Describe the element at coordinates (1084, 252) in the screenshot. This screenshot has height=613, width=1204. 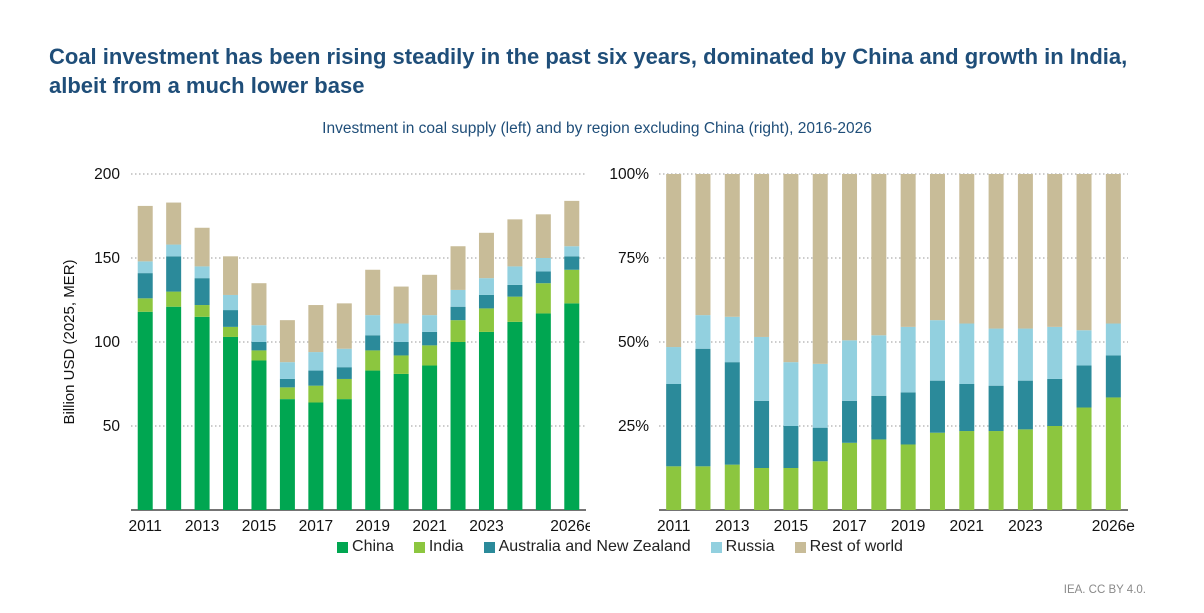
I see `bar-segment-rest-of-world-2025` at that location.